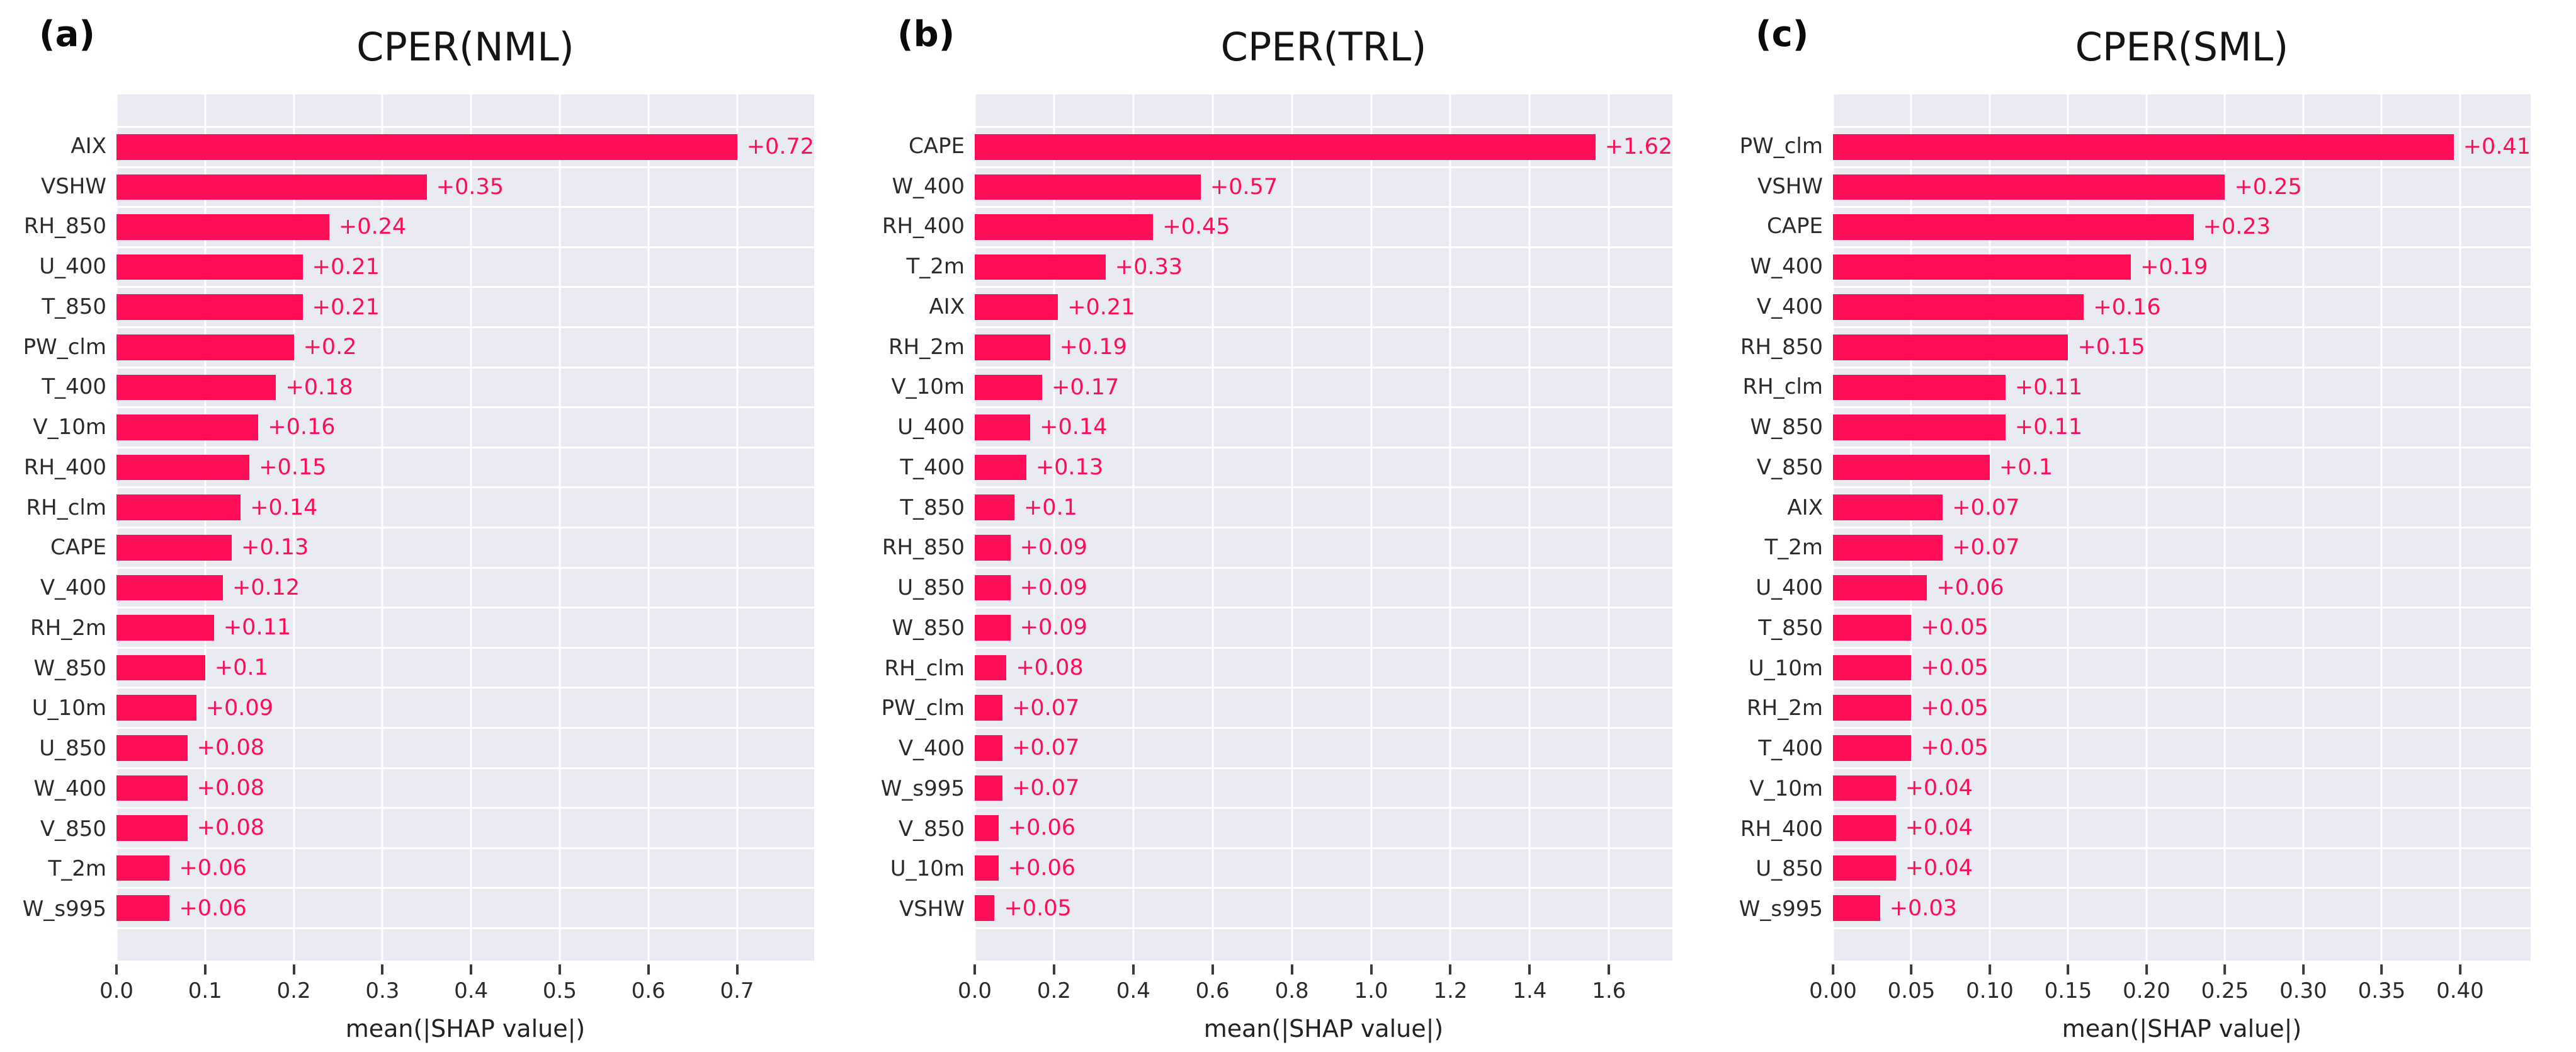 The height and width of the screenshot is (1052, 2576). Describe the element at coordinates (239, 708) in the screenshot. I see `value-label-U_10m: +0.09` at that location.